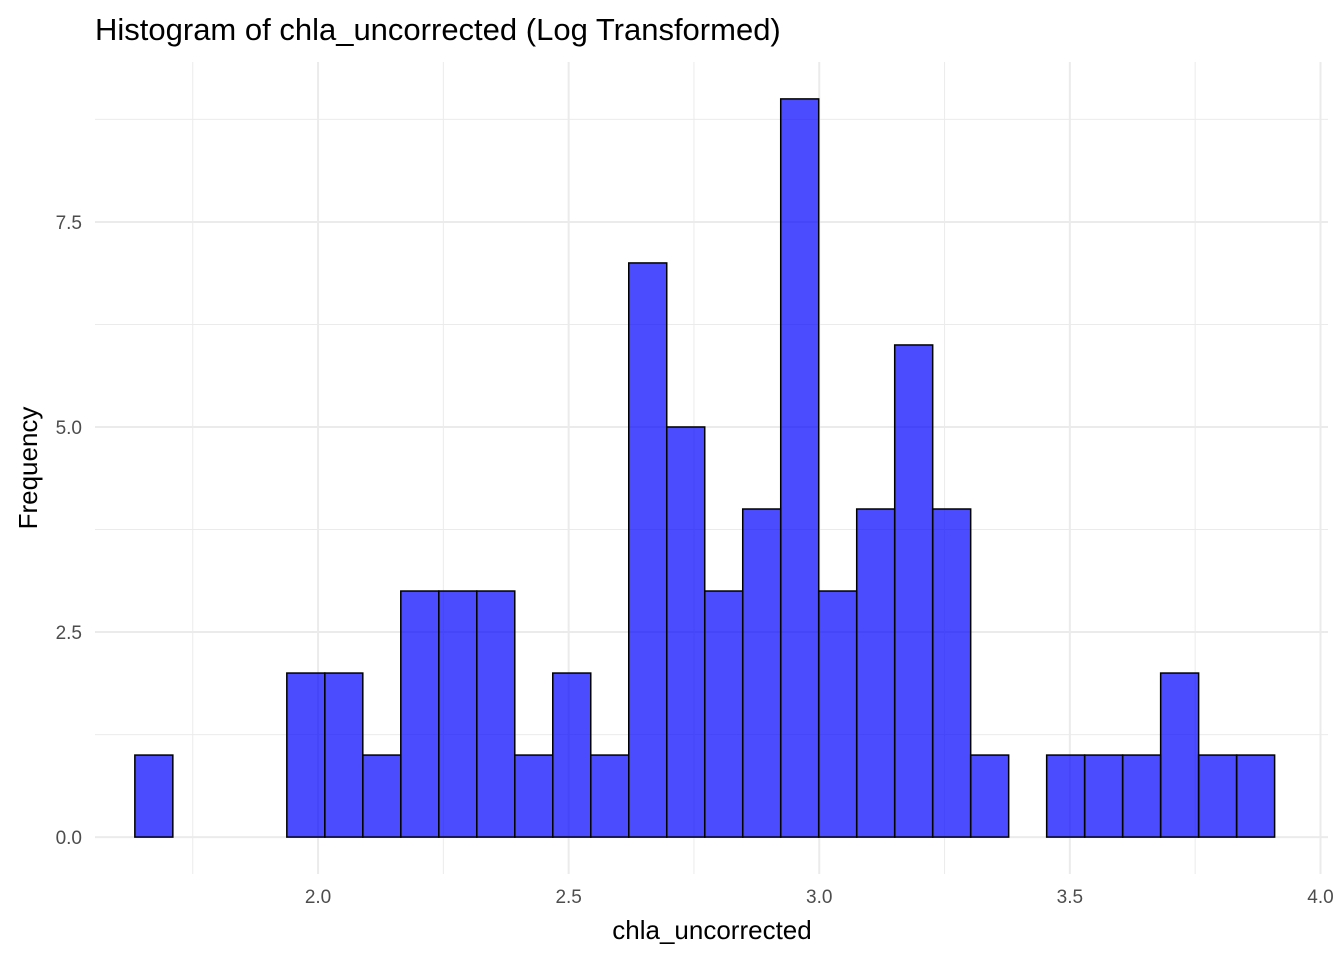  I want to click on x-tick-label: 2.5, so click(568, 897).